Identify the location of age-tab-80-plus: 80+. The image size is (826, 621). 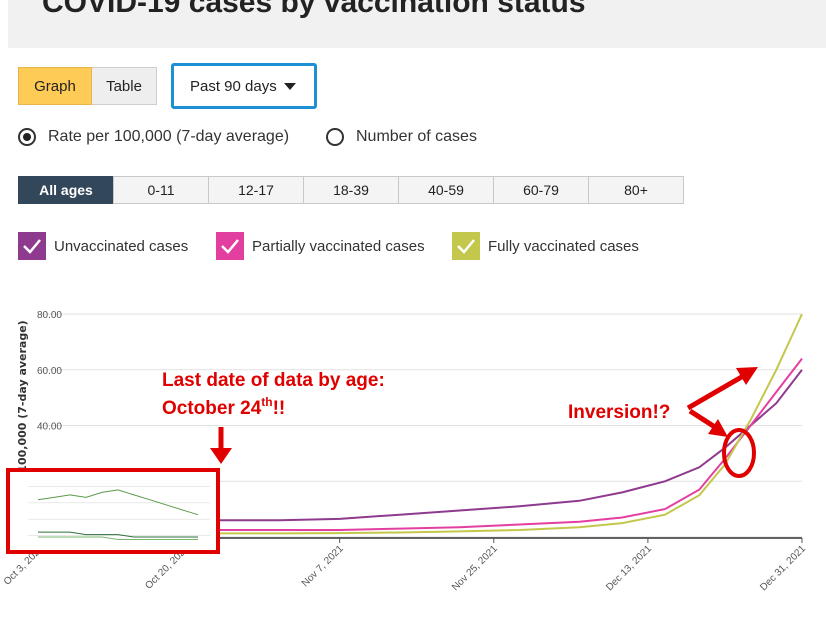
(636, 190).